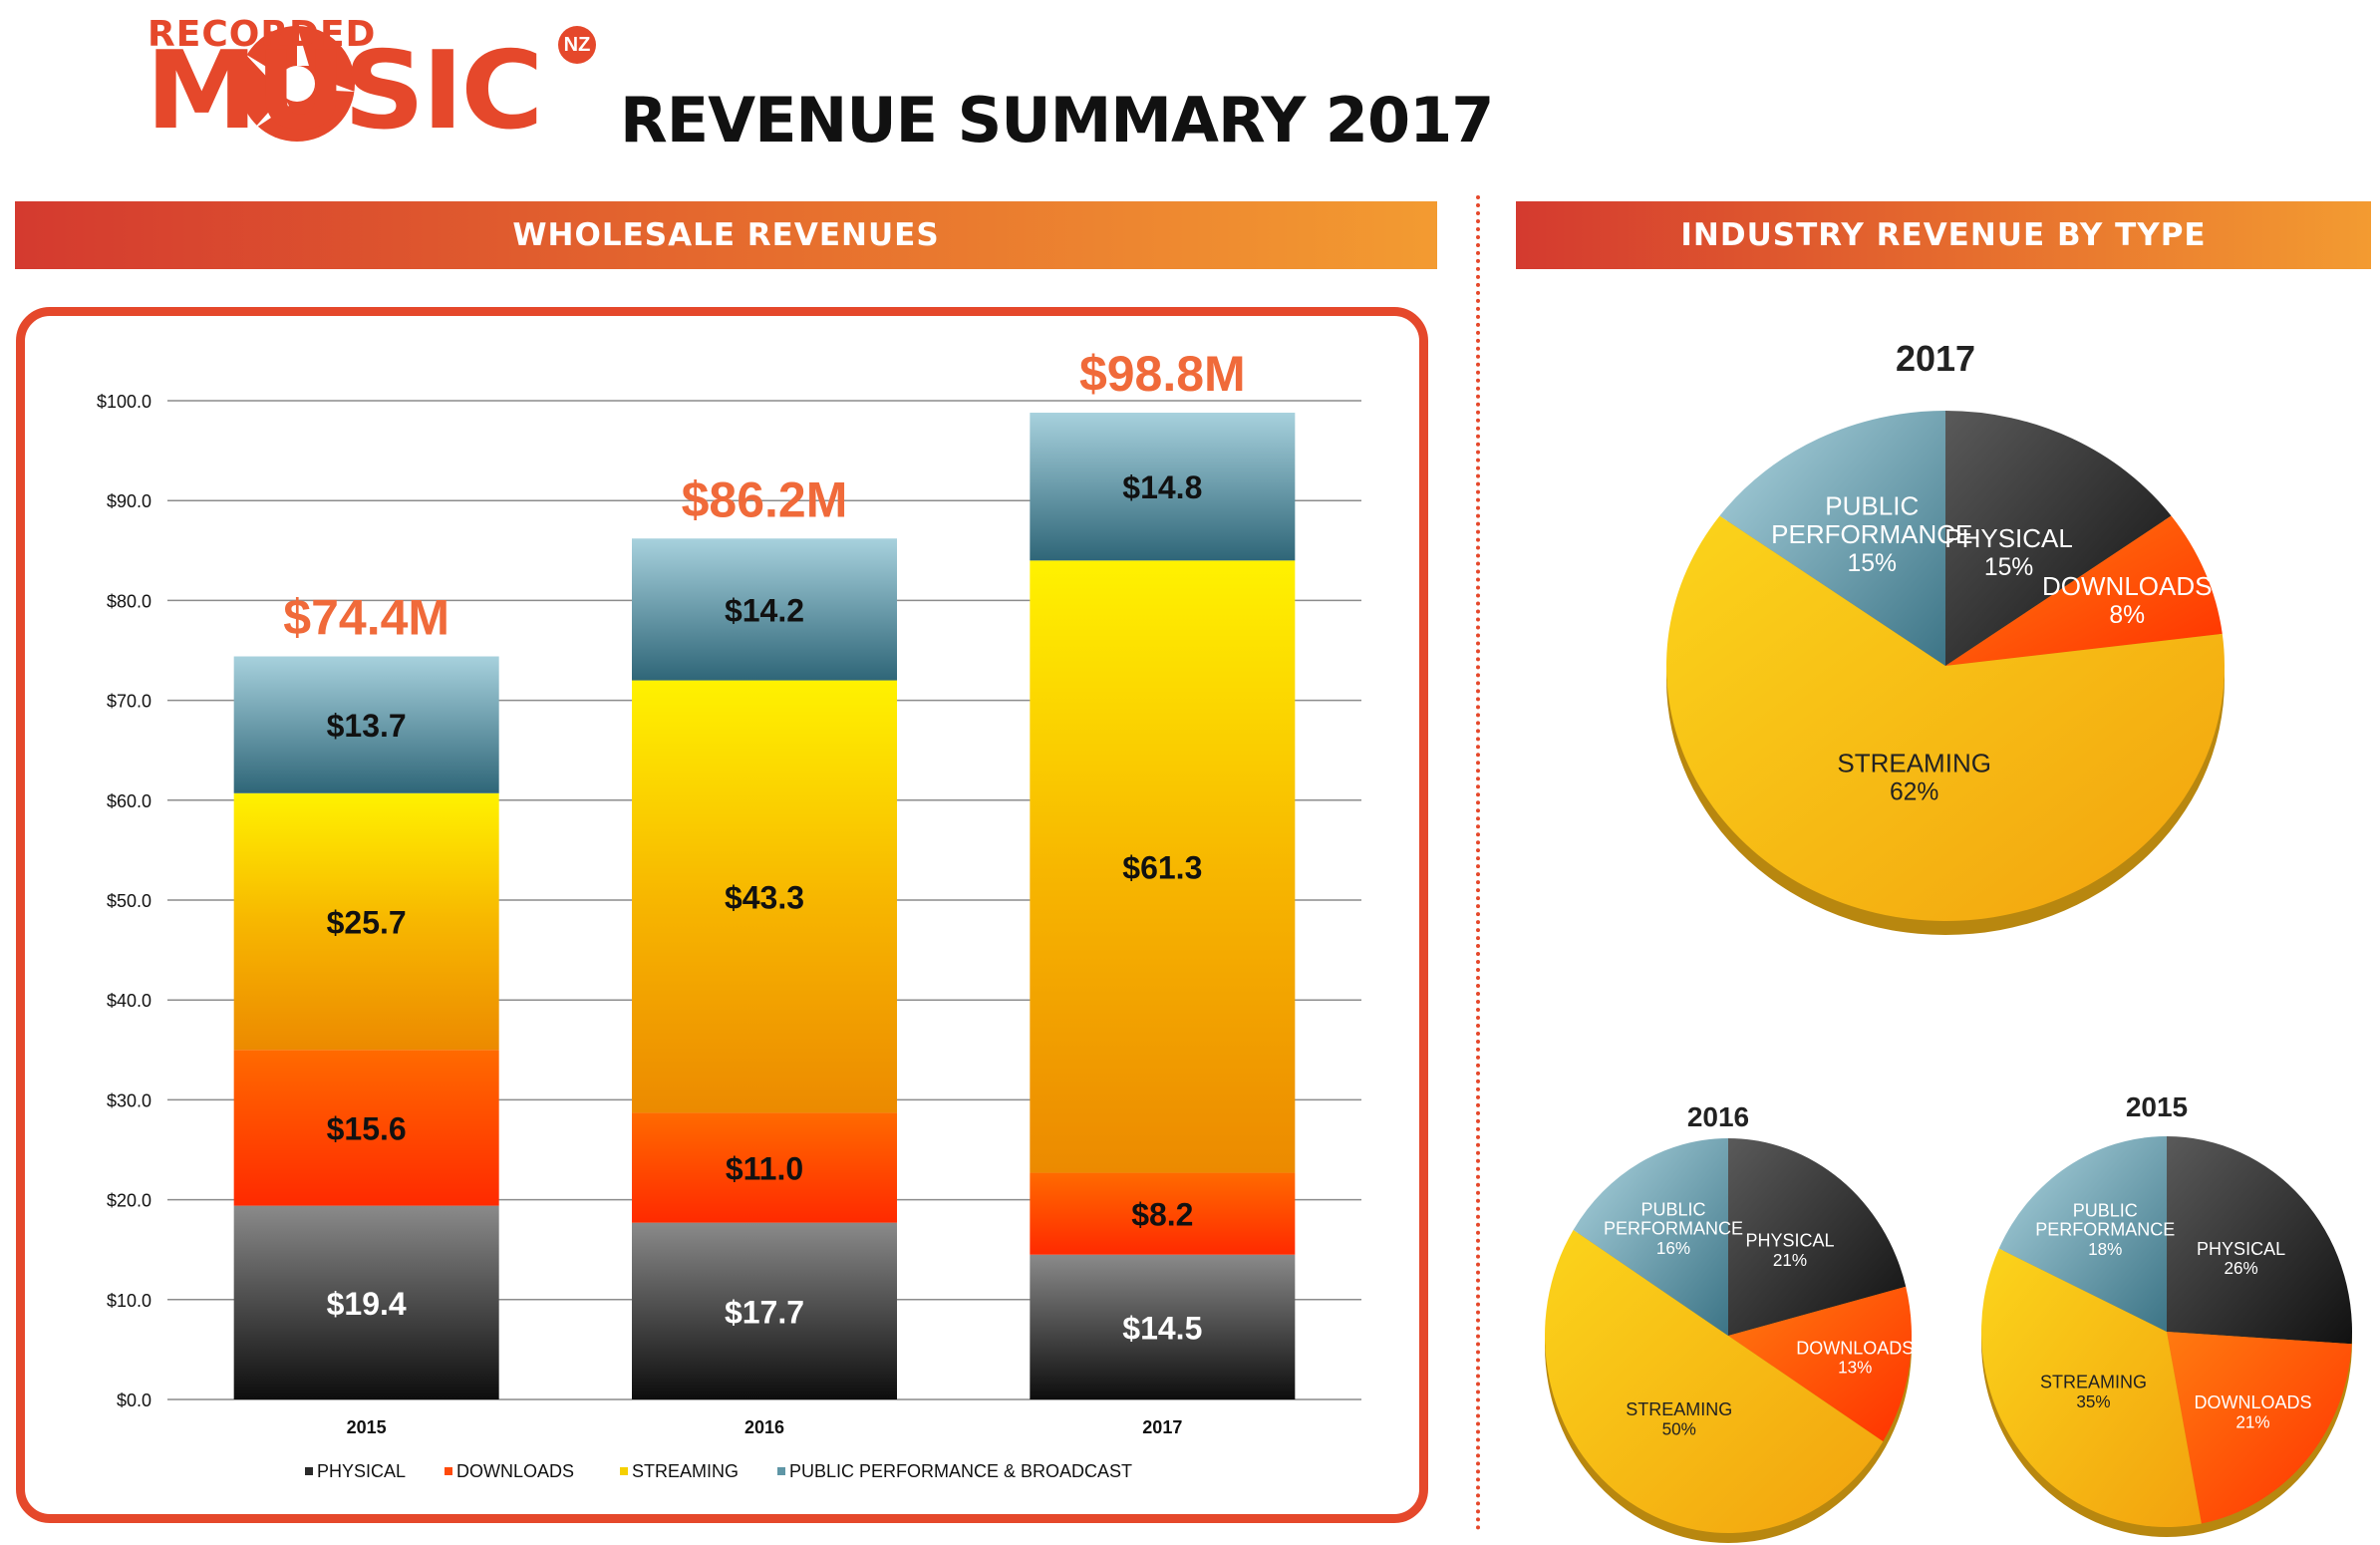 Image resolution: width=2380 pixels, height=1545 pixels. I want to click on bar-value-label: $8.2, so click(1162, 1215).